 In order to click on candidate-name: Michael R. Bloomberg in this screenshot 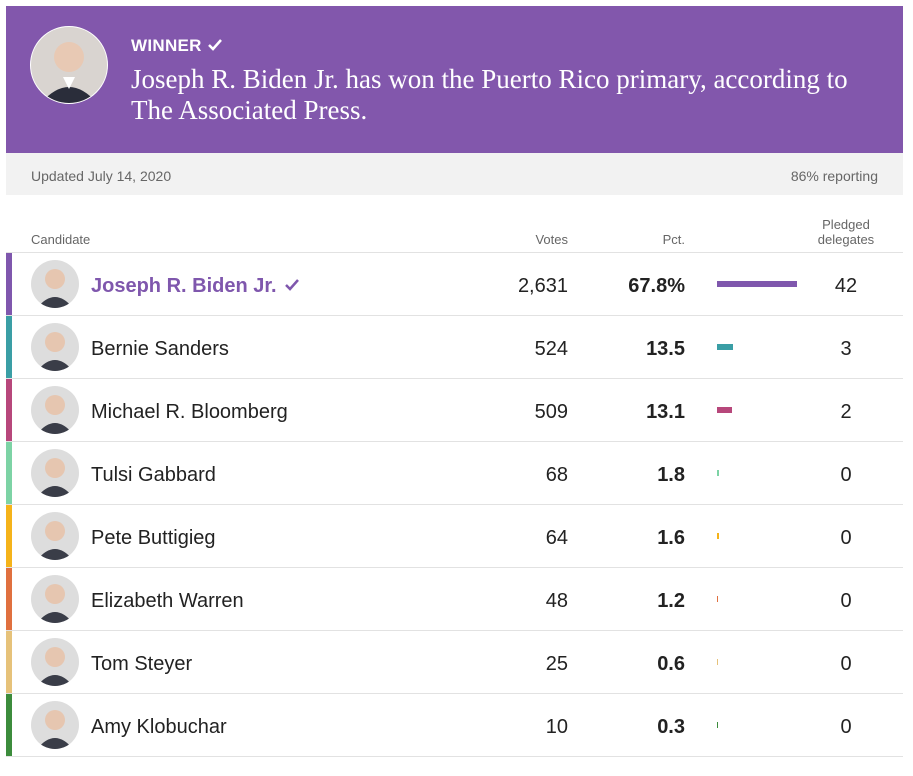, I will do `click(189, 412)`.